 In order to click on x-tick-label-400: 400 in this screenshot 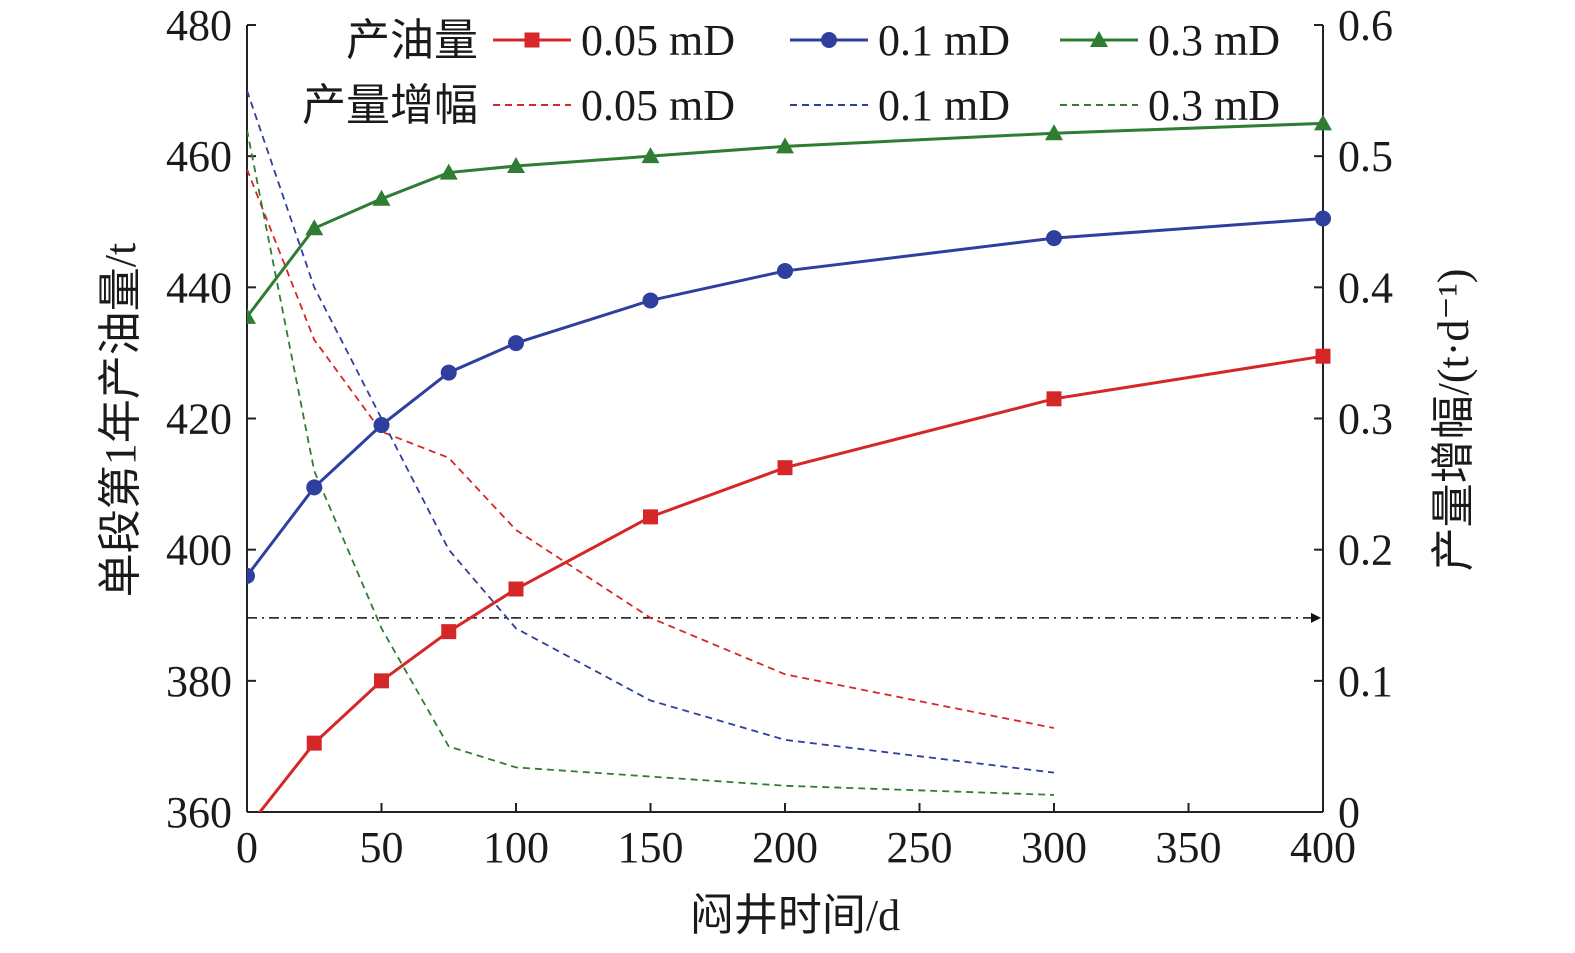, I will do `click(1323, 847)`.